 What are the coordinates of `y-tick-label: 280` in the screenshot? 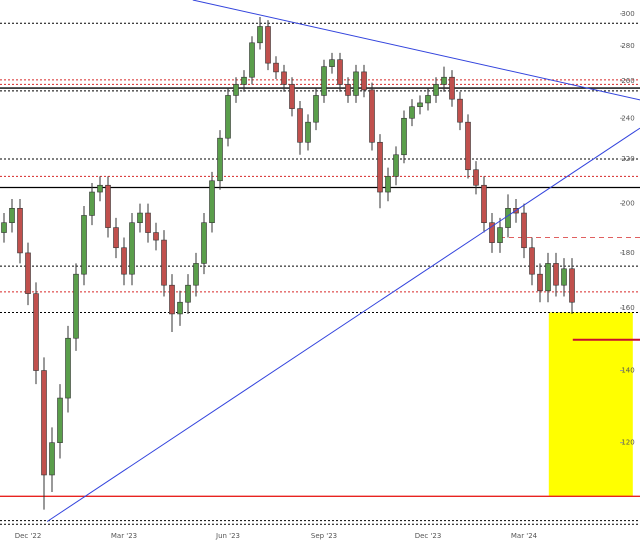 It's located at (627, 46).